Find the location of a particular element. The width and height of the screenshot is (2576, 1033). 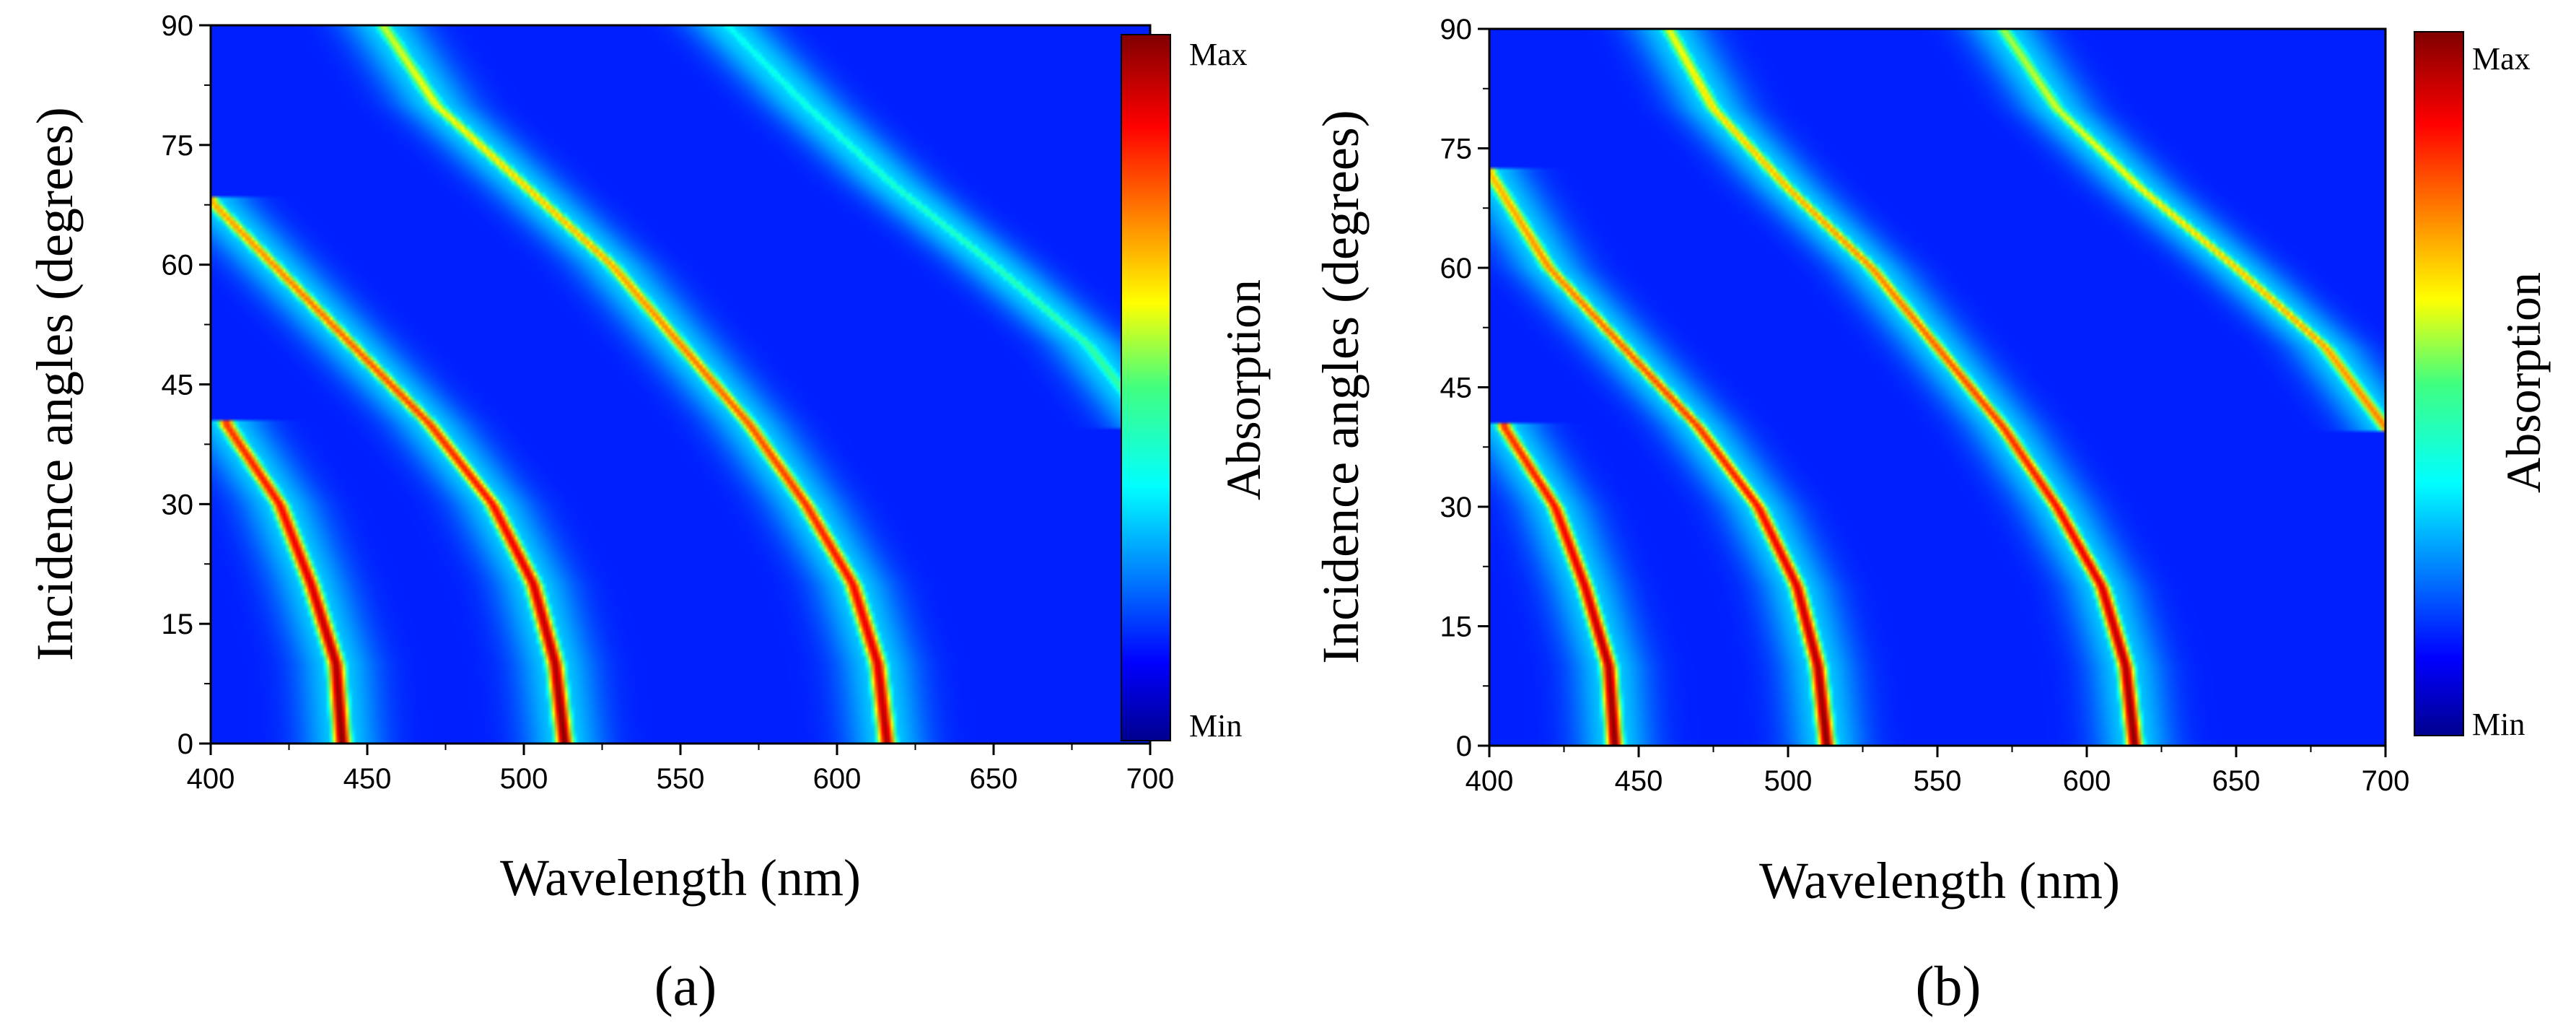

y-tick-label-b-75: 75 is located at coordinates (1456, 149).